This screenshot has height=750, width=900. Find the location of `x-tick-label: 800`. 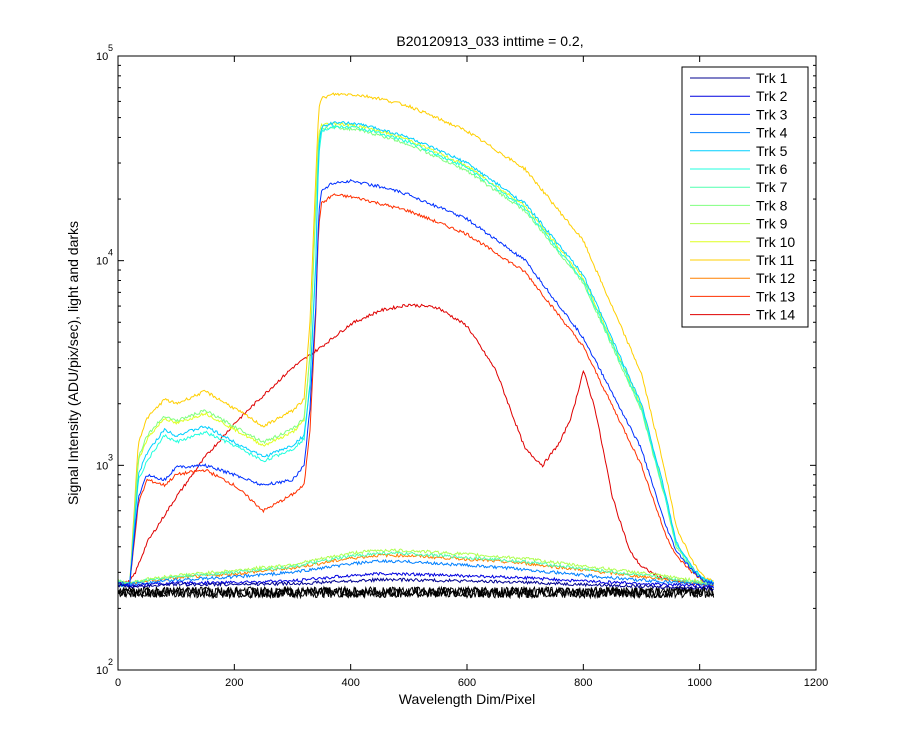

x-tick-label: 800 is located at coordinates (583, 683).